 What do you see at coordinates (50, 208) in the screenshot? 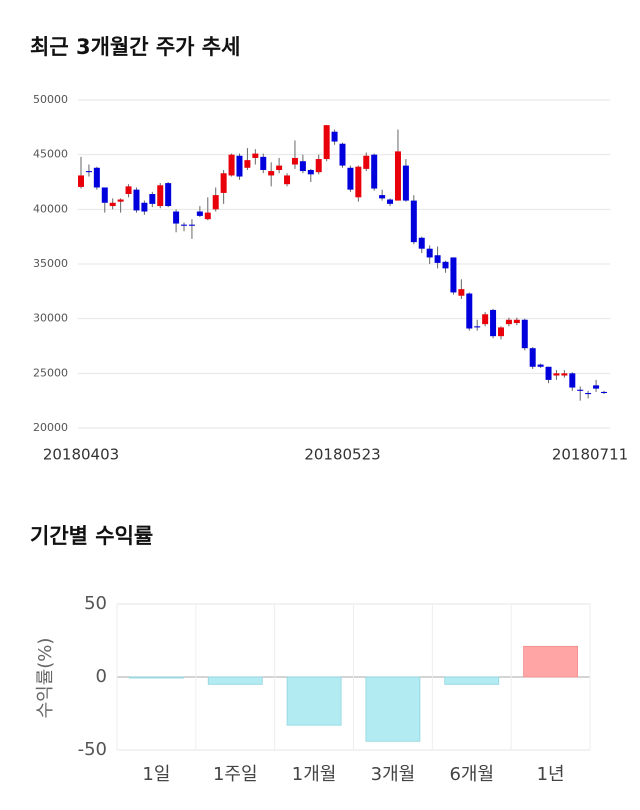
I see `y-tick-label: 40000` at bounding box center [50, 208].